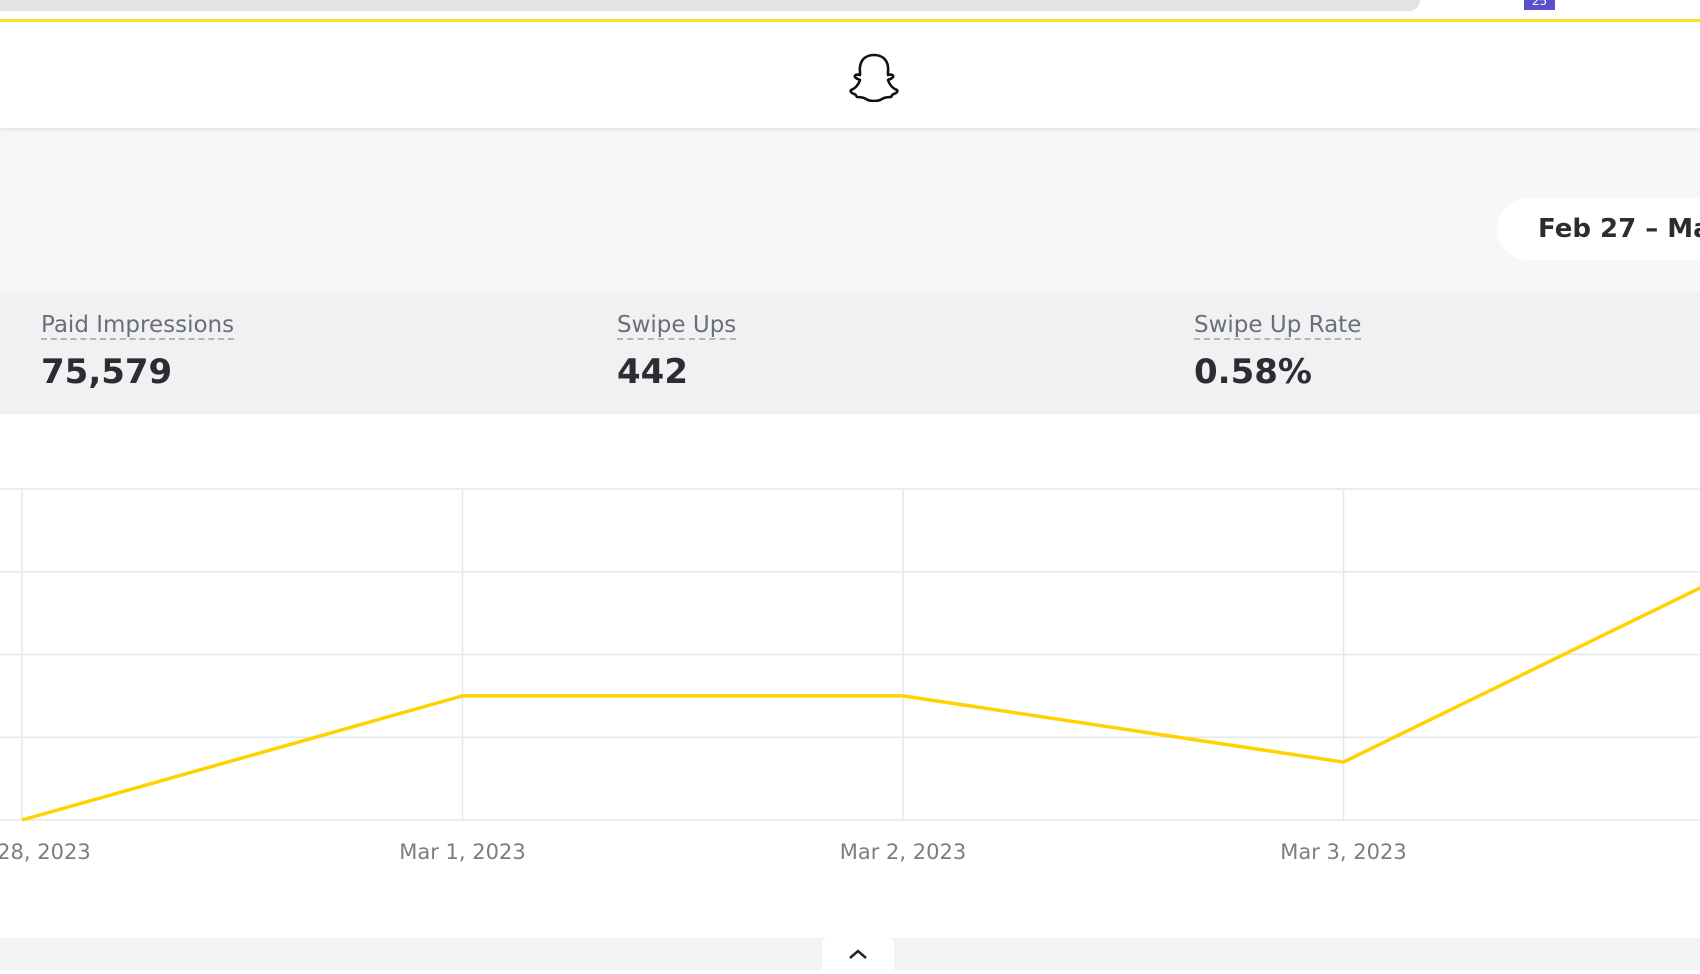 This screenshot has height=974, width=1700. I want to click on accent-line, so click(850, 20).